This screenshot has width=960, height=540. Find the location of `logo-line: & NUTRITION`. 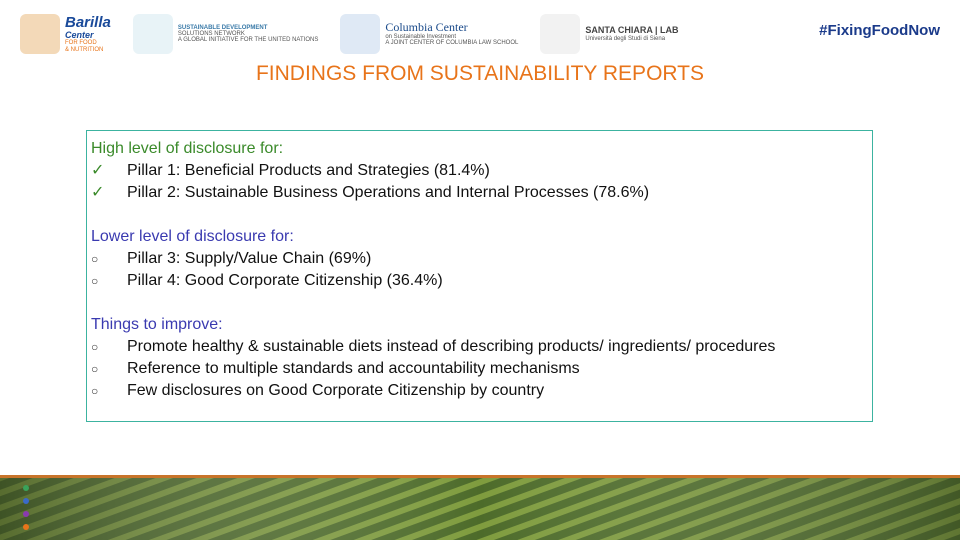

logo-line: & NUTRITION is located at coordinates (84, 49).